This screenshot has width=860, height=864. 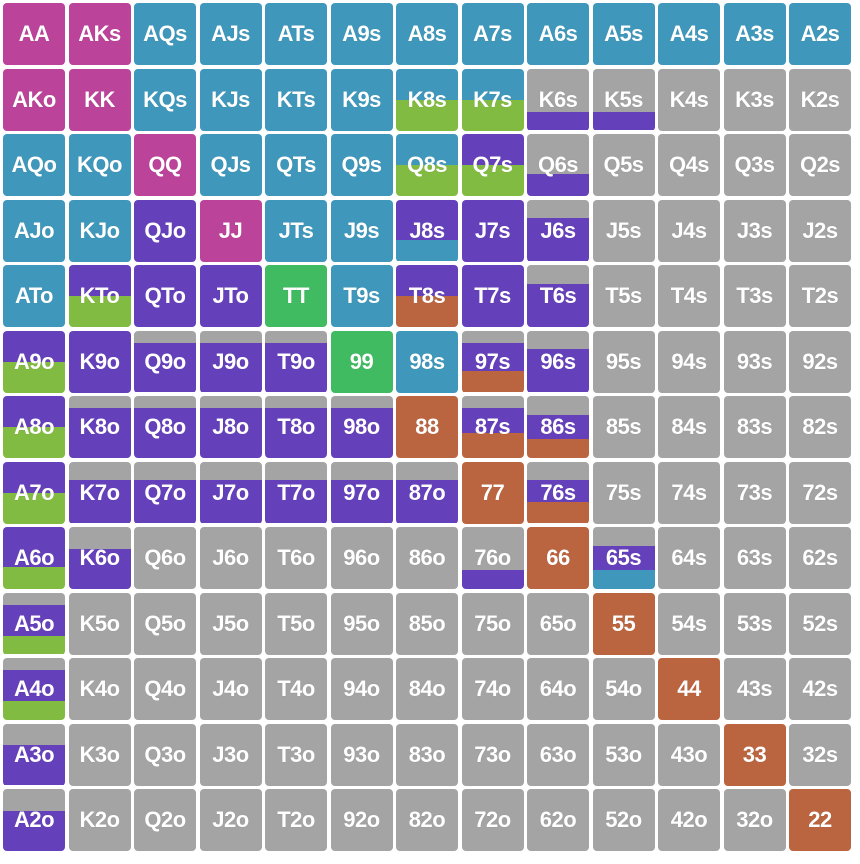 I want to click on hand-cell-64o: 64o, so click(x=558, y=689).